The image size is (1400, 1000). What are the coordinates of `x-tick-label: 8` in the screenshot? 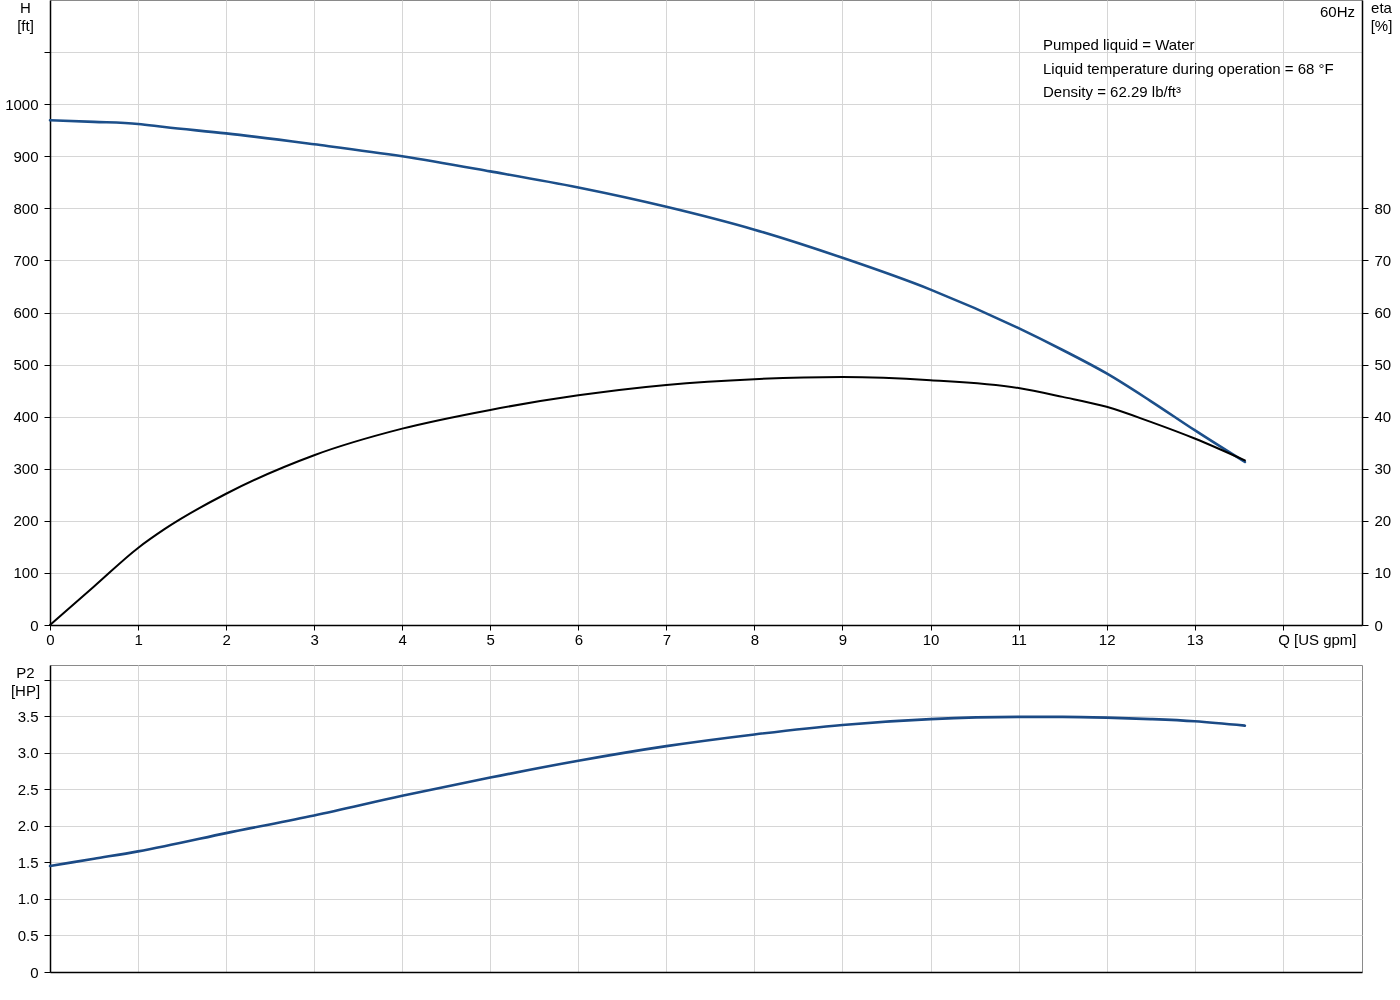 It's located at (755, 639).